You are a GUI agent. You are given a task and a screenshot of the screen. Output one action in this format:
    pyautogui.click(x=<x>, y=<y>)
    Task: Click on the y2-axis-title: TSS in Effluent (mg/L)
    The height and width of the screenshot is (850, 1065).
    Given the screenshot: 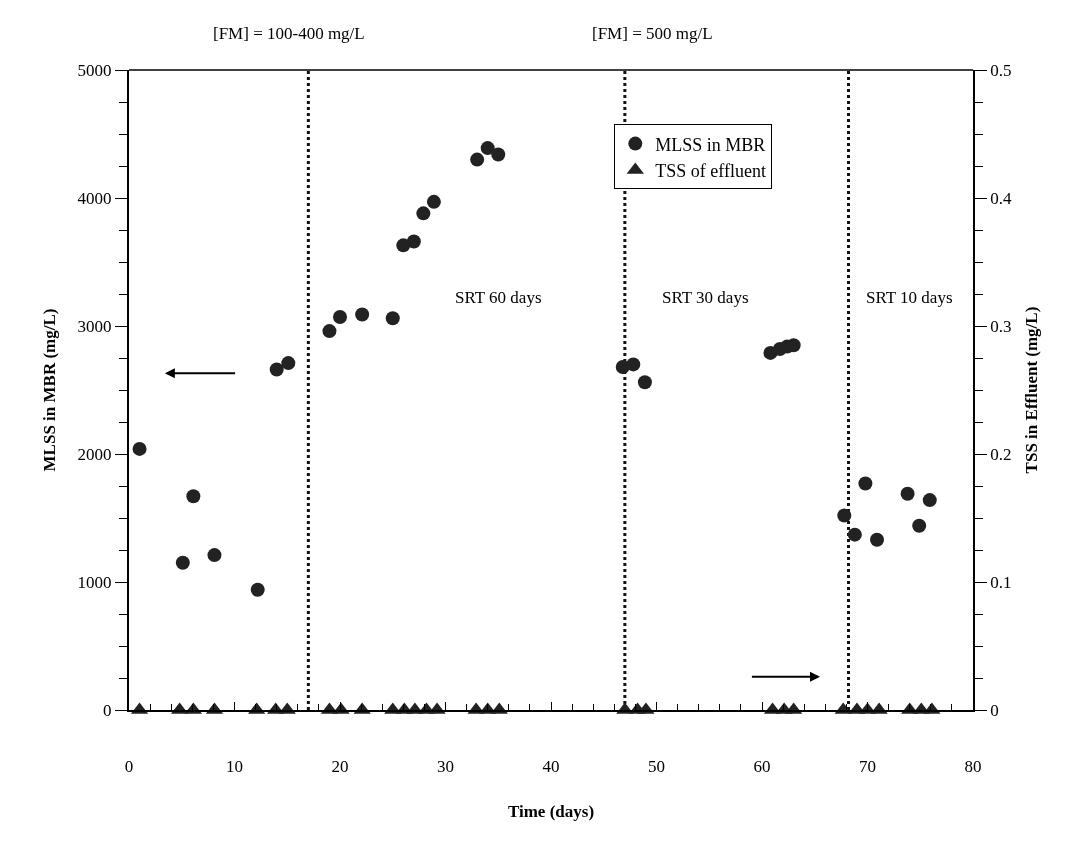 What is the action you would take?
    pyautogui.click(x=1031, y=390)
    